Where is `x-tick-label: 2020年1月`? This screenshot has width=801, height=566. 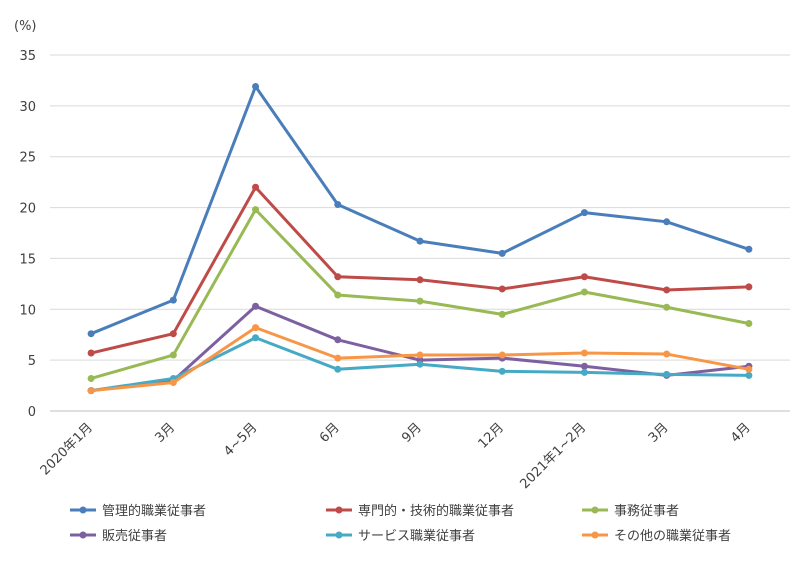
x-tick-label: 2020年1月 is located at coordinates (67, 449).